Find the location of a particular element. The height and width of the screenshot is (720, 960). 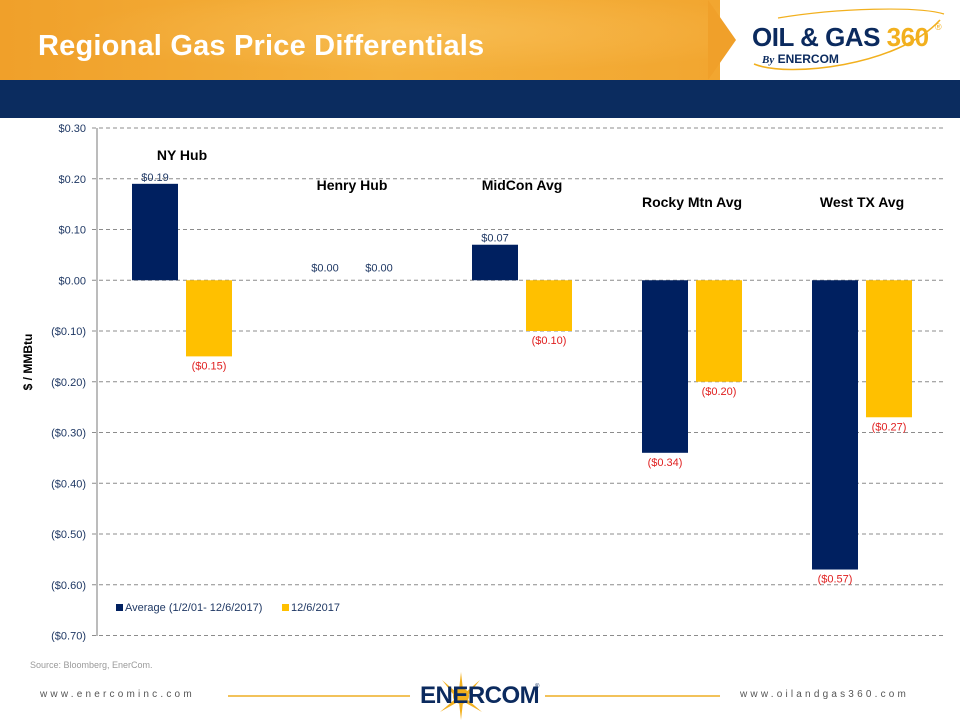

data-label: $0.07 is located at coordinates (495, 239).